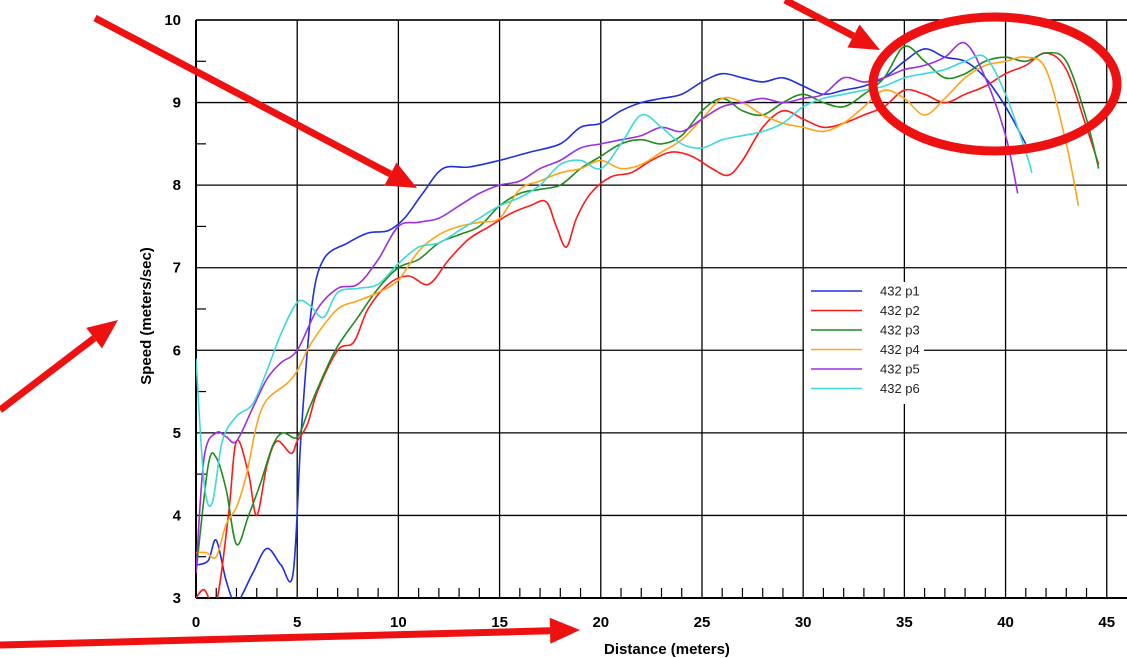 The image size is (1127, 658). What do you see at coordinates (177, 598) in the screenshot?
I see `y-tick-label: 3` at bounding box center [177, 598].